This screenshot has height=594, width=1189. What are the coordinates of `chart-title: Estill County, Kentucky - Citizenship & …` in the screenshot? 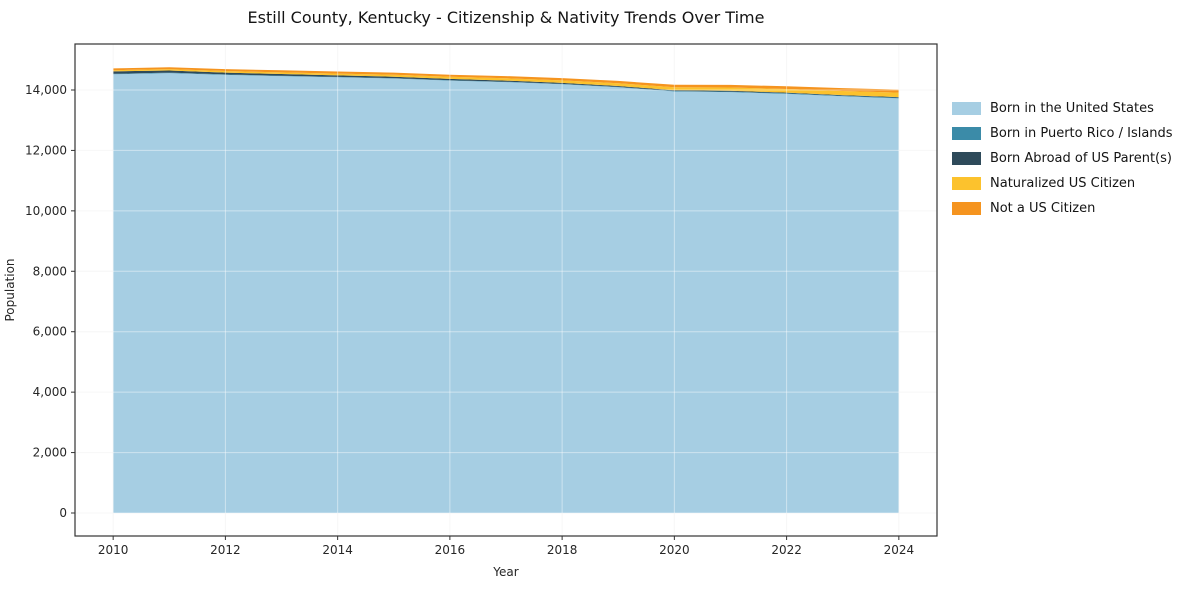 It's located at (506, 17).